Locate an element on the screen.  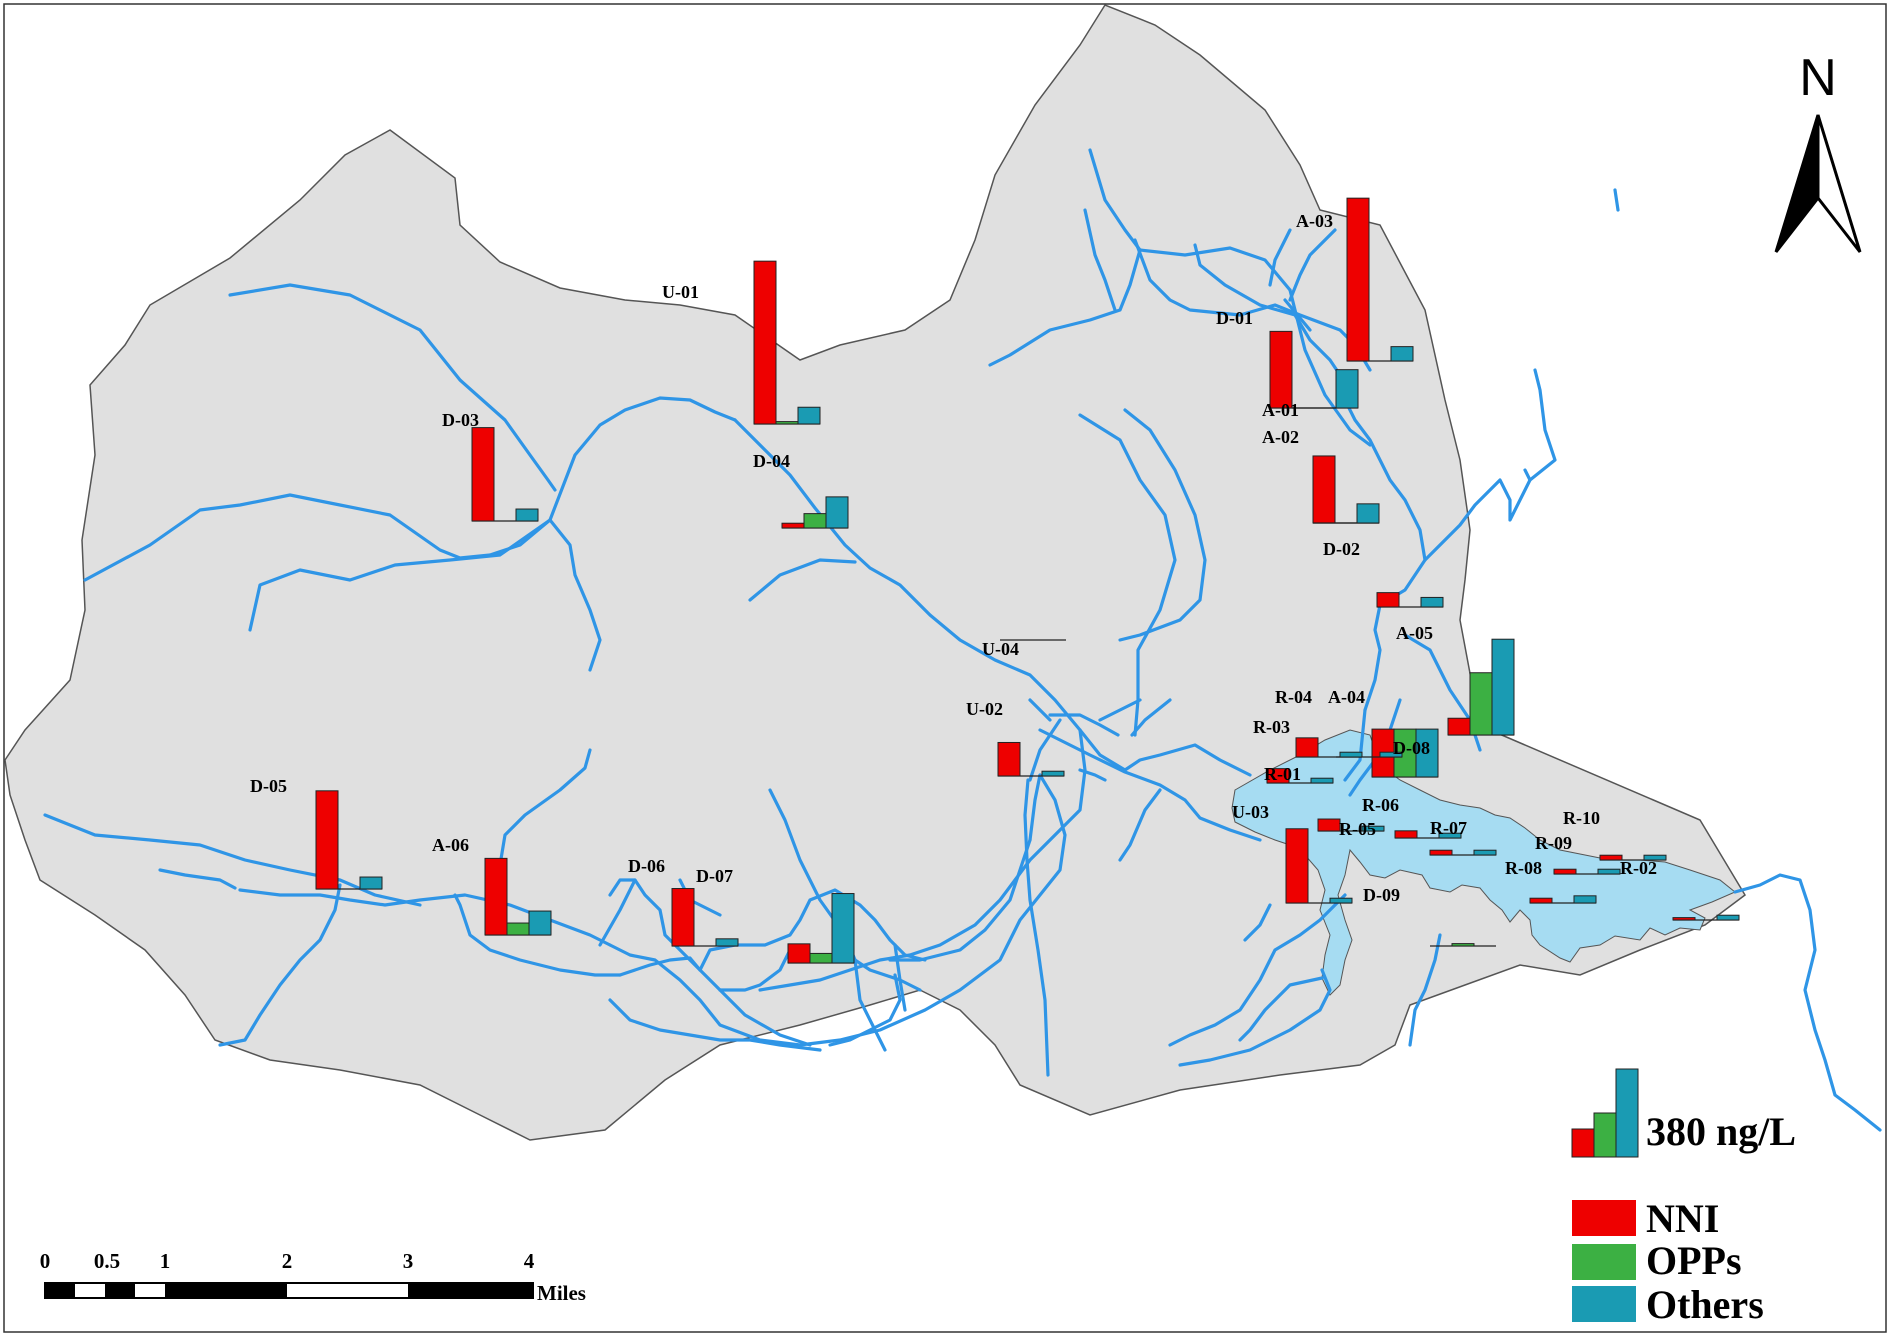
bar-u-02-others is located at coordinates (1053, 773).